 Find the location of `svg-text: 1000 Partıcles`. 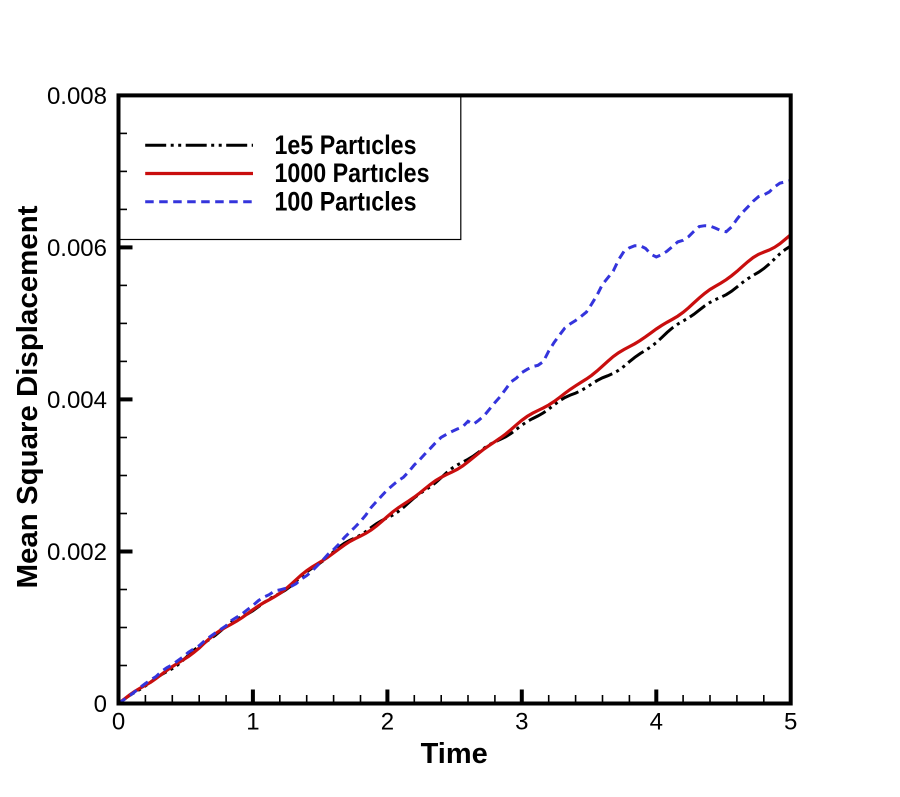

svg-text: 1000 Partıcles is located at coordinates (352, 173).